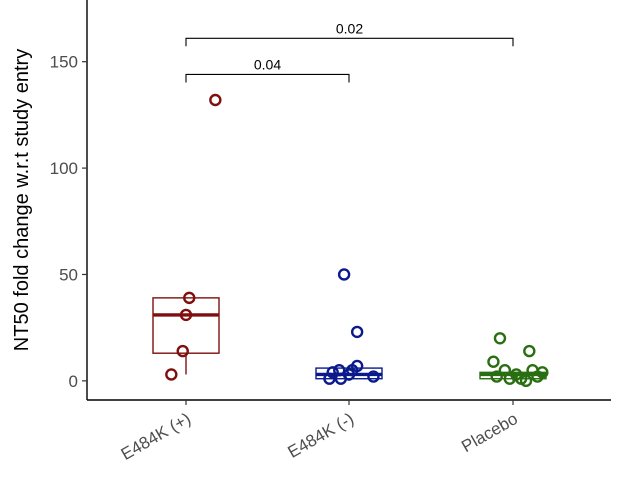 The height and width of the screenshot is (480, 619). I want to click on y-tick-label: 150, so click(64, 62).